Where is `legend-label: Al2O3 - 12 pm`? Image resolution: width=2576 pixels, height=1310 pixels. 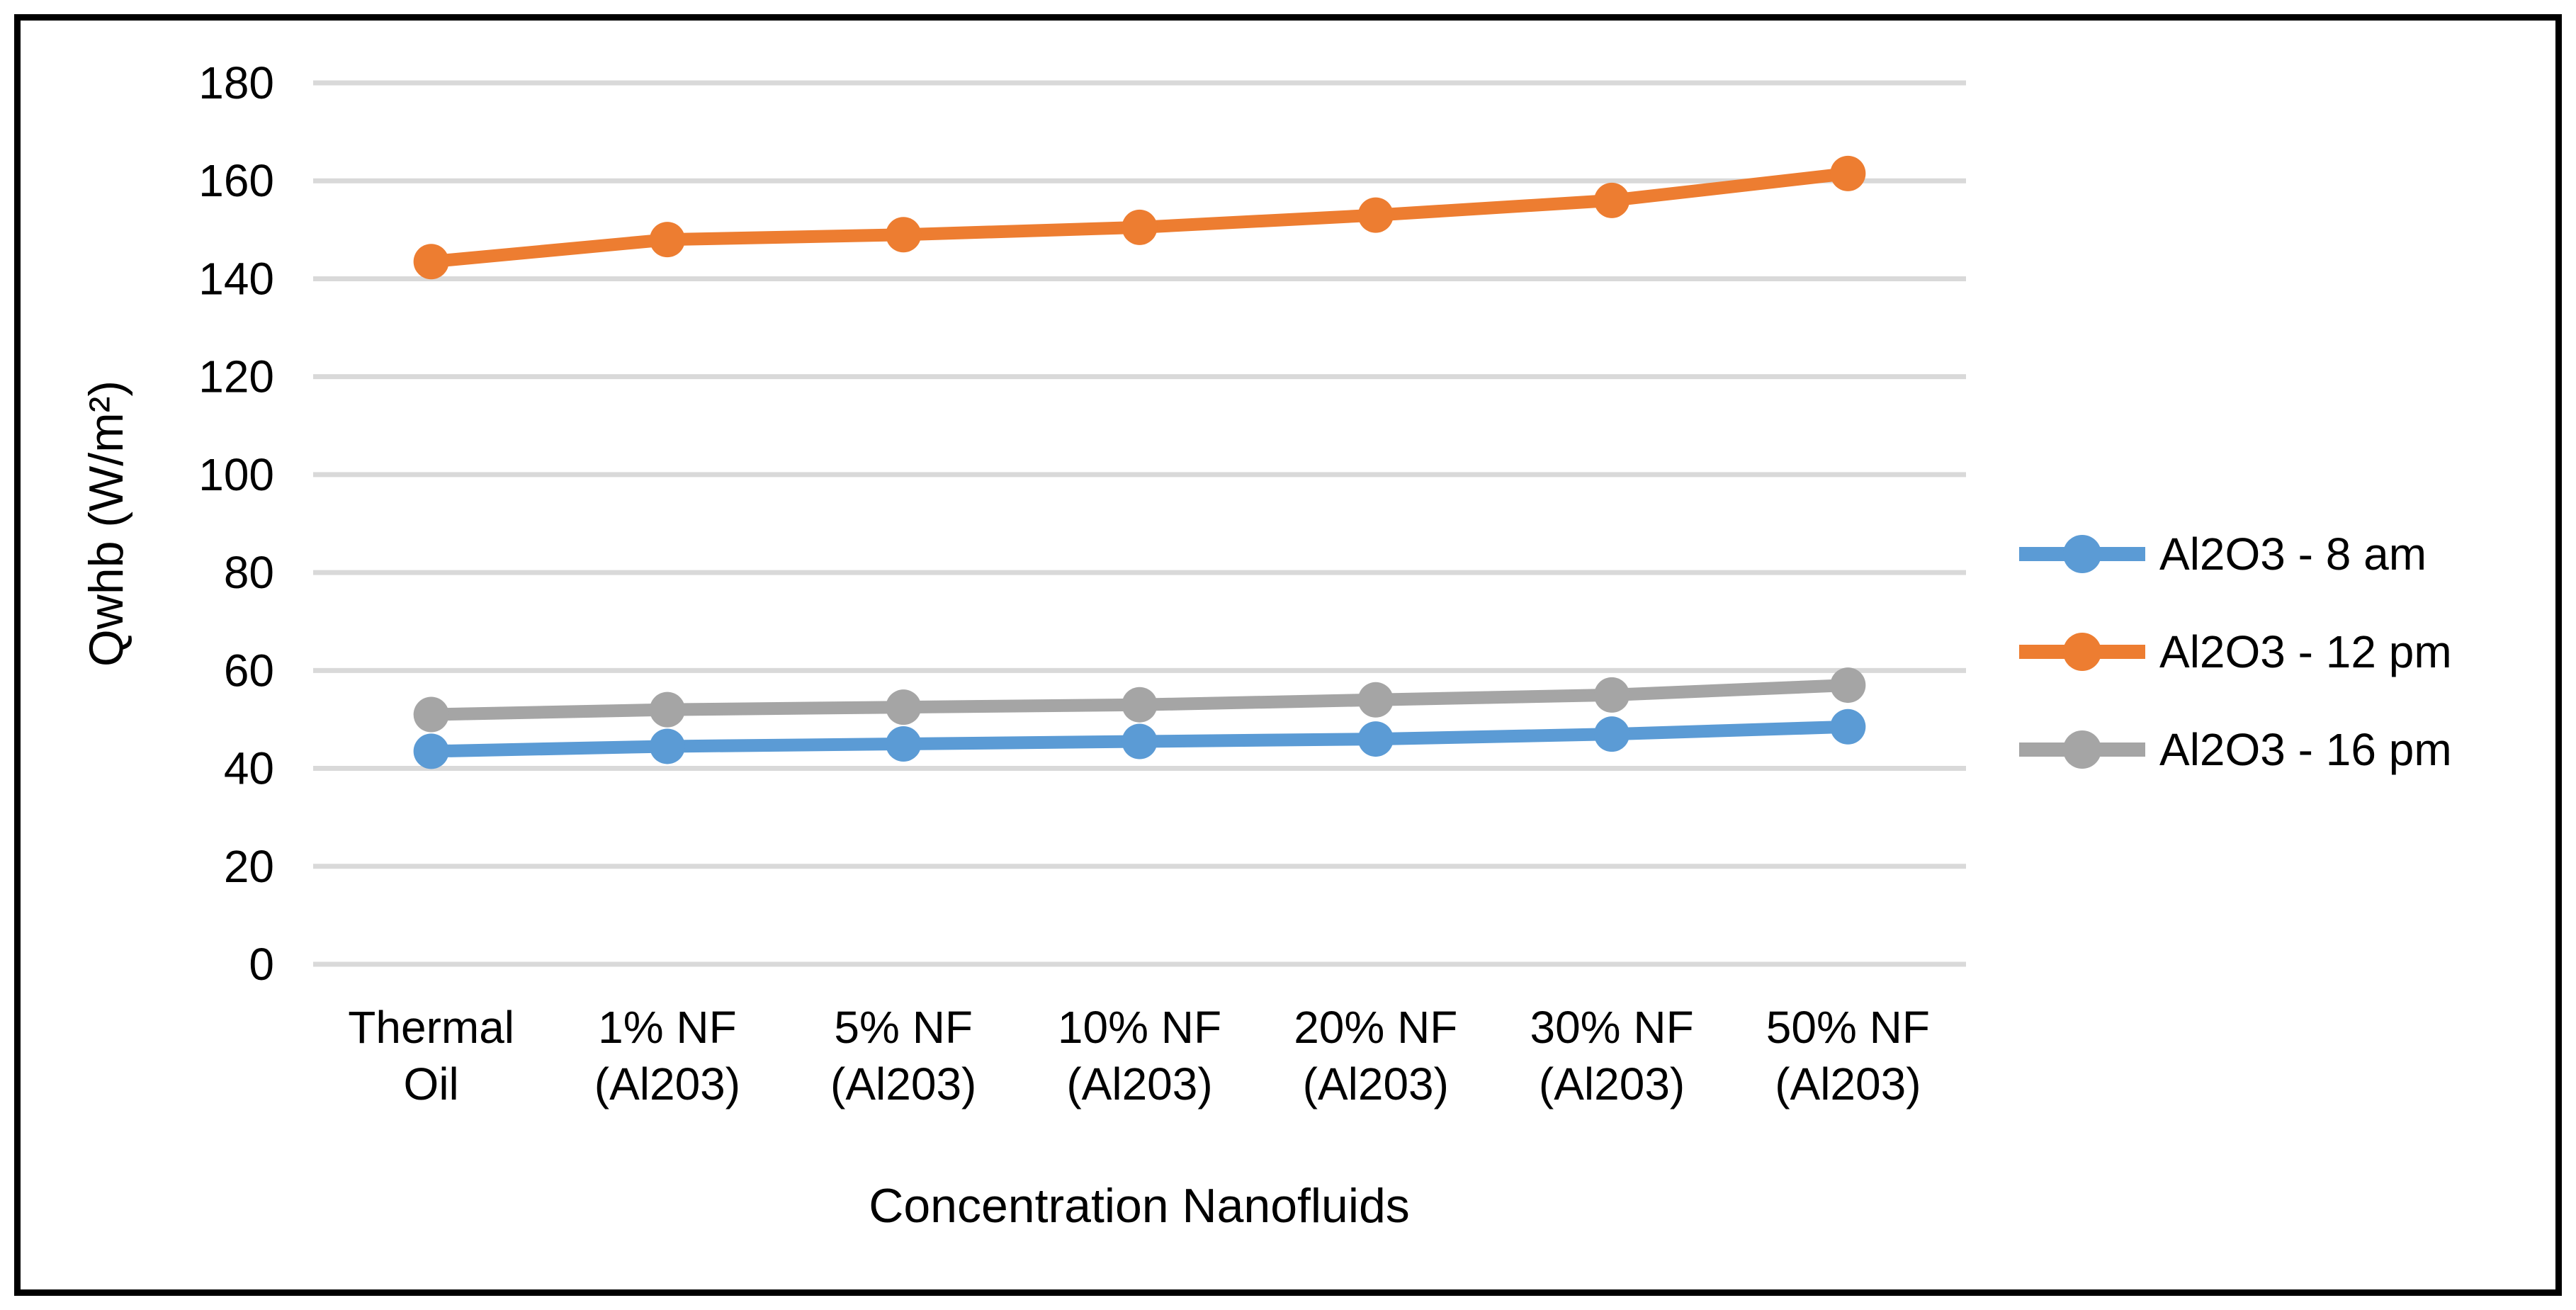
legend-label: Al2O3 - 12 pm is located at coordinates (2305, 651).